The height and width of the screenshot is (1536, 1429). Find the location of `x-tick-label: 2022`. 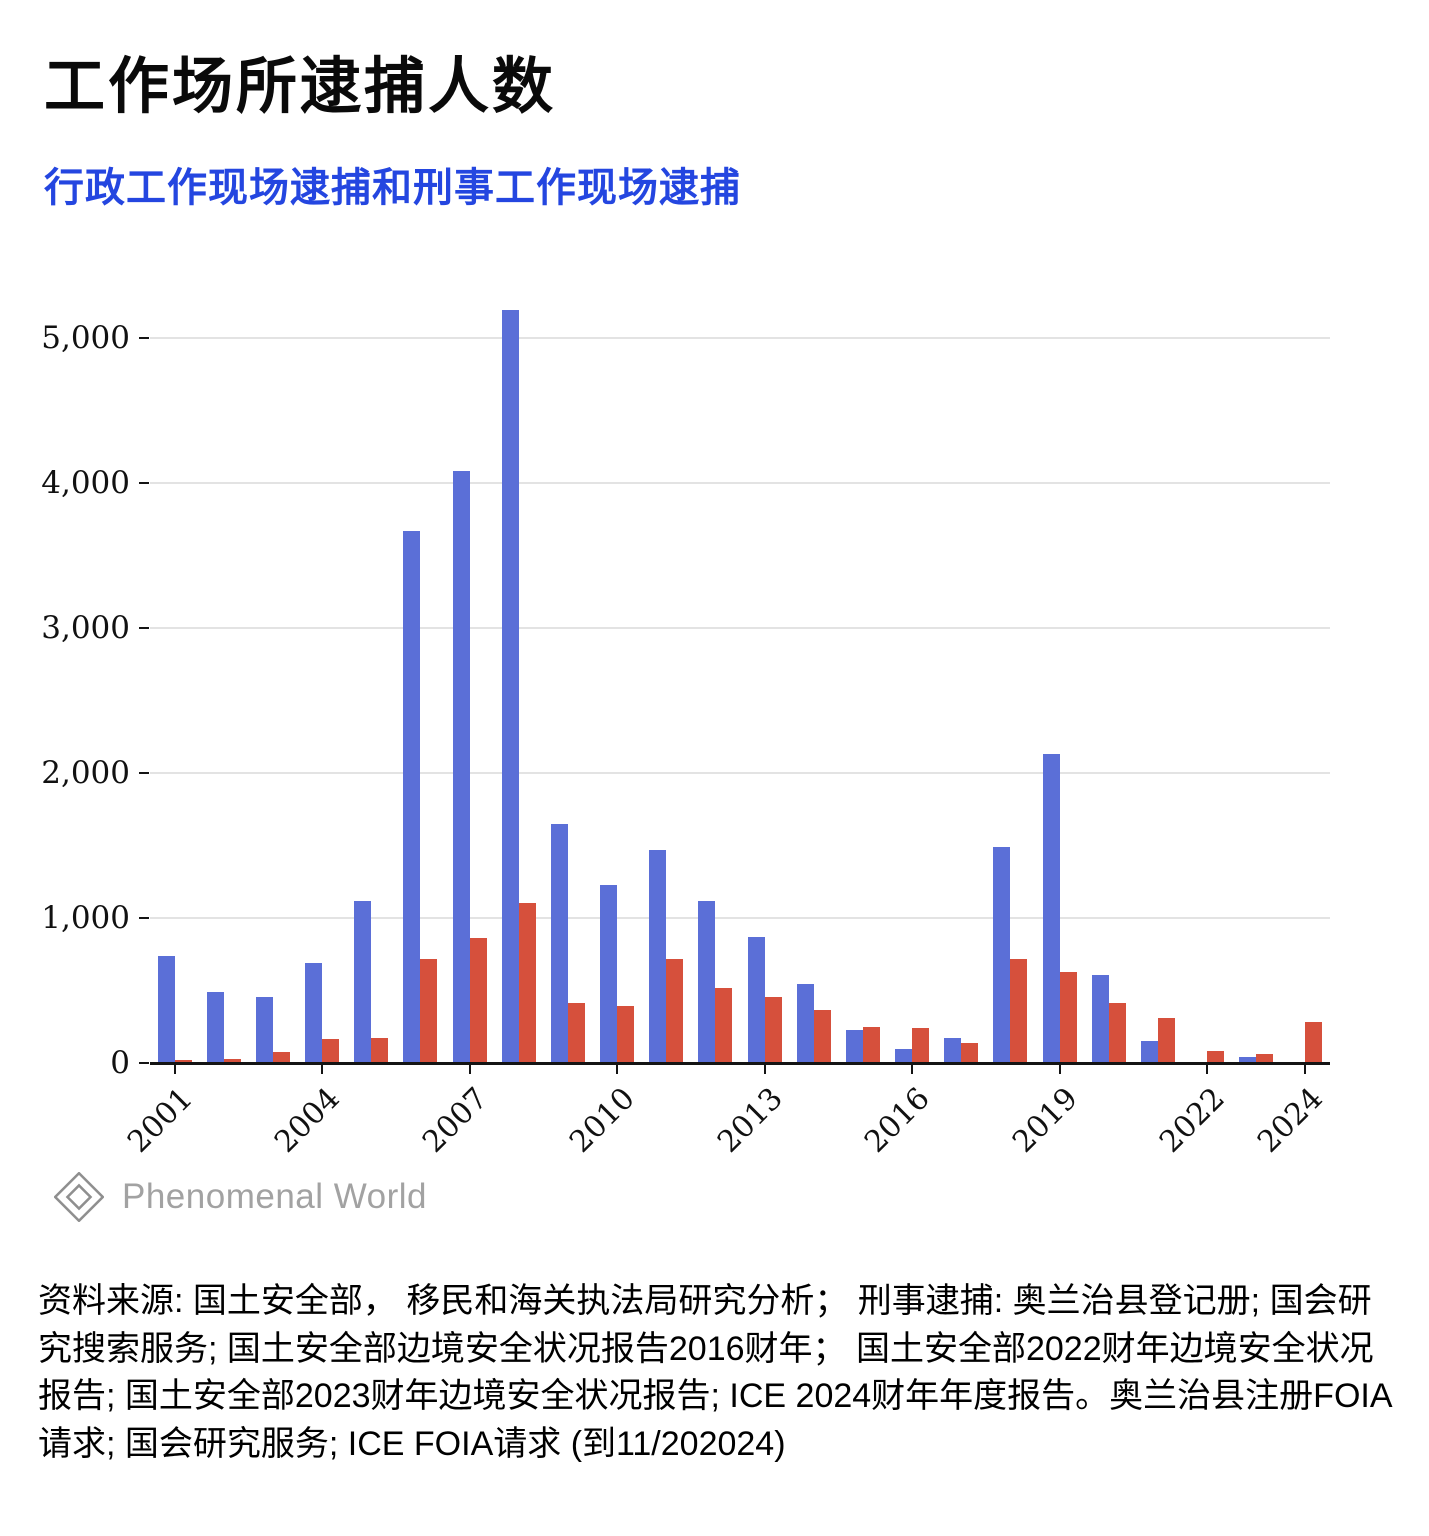

x-tick-label: 2022 is located at coordinates (1192, 1120).